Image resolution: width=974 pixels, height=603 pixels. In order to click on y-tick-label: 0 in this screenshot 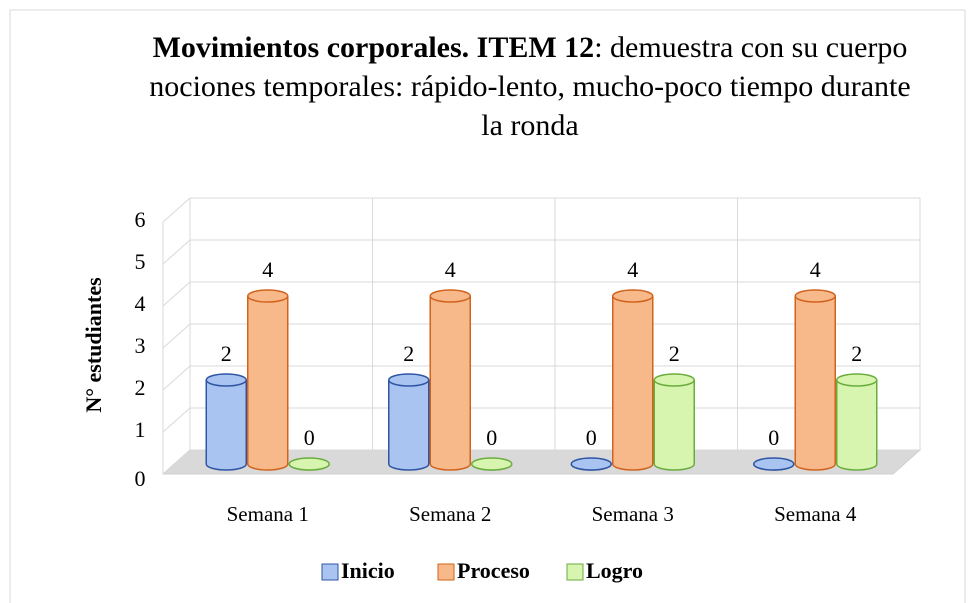, I will do `click(140, 478)`.